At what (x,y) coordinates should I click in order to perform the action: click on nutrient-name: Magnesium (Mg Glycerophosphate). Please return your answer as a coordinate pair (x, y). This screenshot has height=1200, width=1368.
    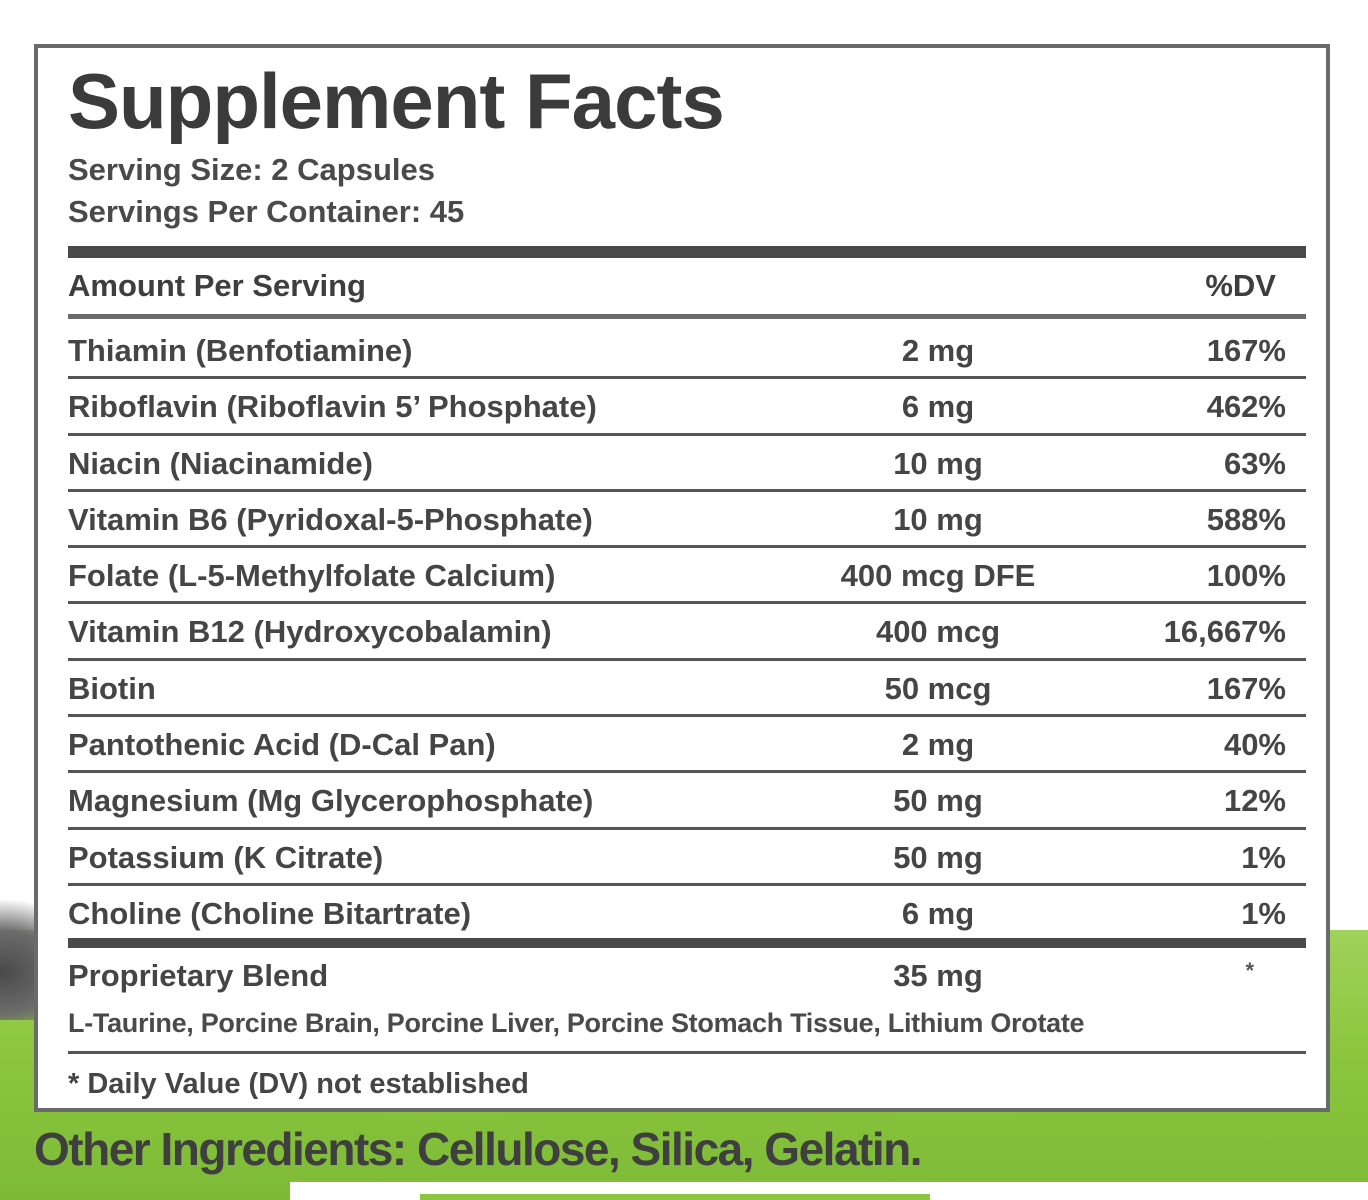
    Looking at the image, I should click on (331, 801).